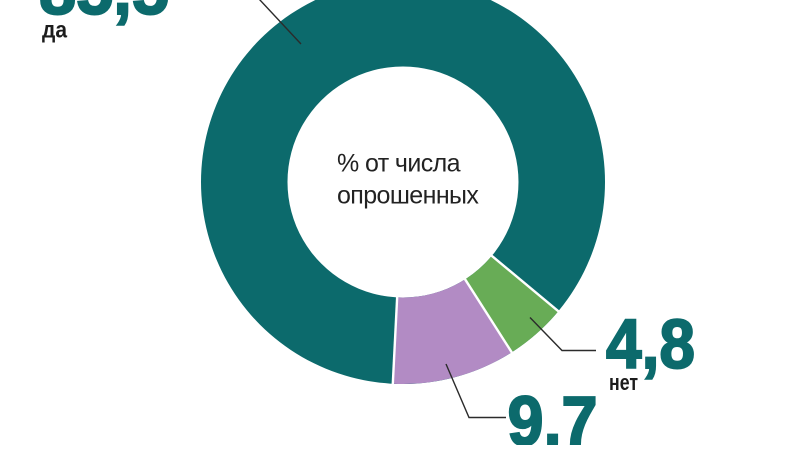  Describe the element at coordinates (650, 344) in the screenshot. I see `svg-text: 4,8` at that location.